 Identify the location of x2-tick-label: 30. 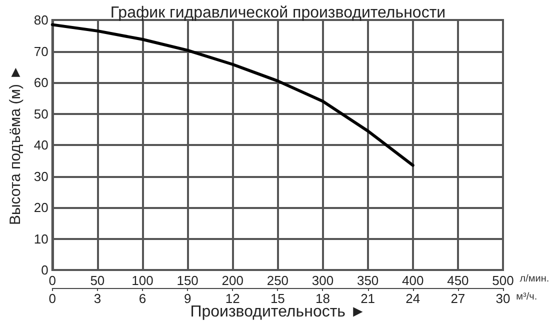
(503, 298).